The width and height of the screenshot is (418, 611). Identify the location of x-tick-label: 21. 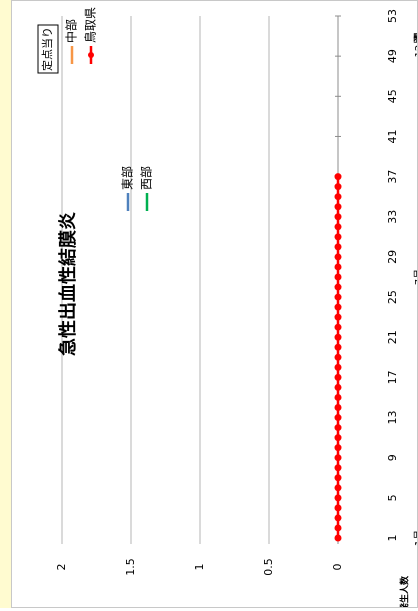
(392, 337).